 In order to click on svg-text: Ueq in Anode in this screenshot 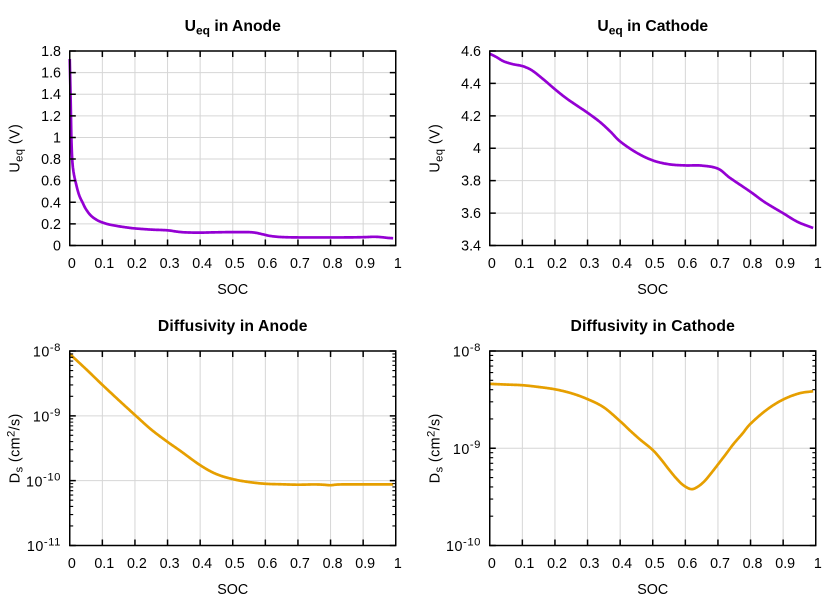, I will do `click(233, 28)`.